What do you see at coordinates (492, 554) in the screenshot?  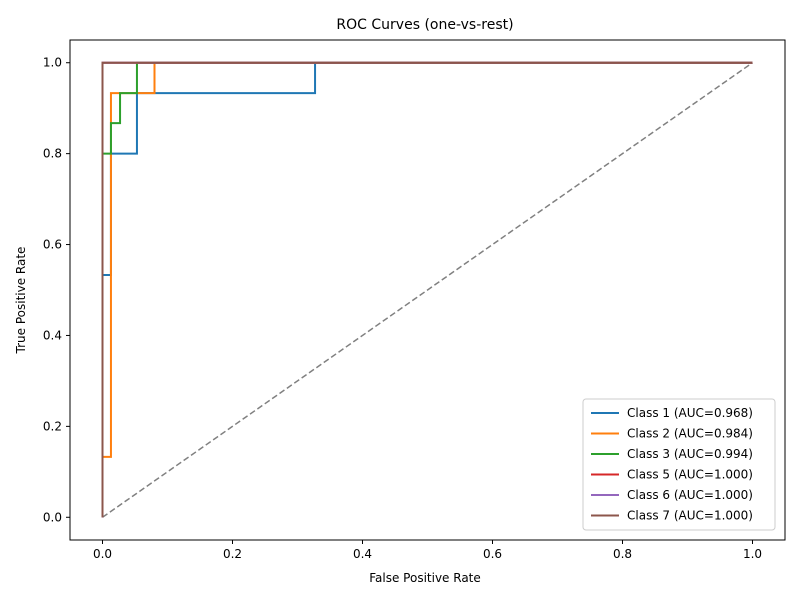 I see `x-tick-label: 0.6` at bounding box center [492, 554].